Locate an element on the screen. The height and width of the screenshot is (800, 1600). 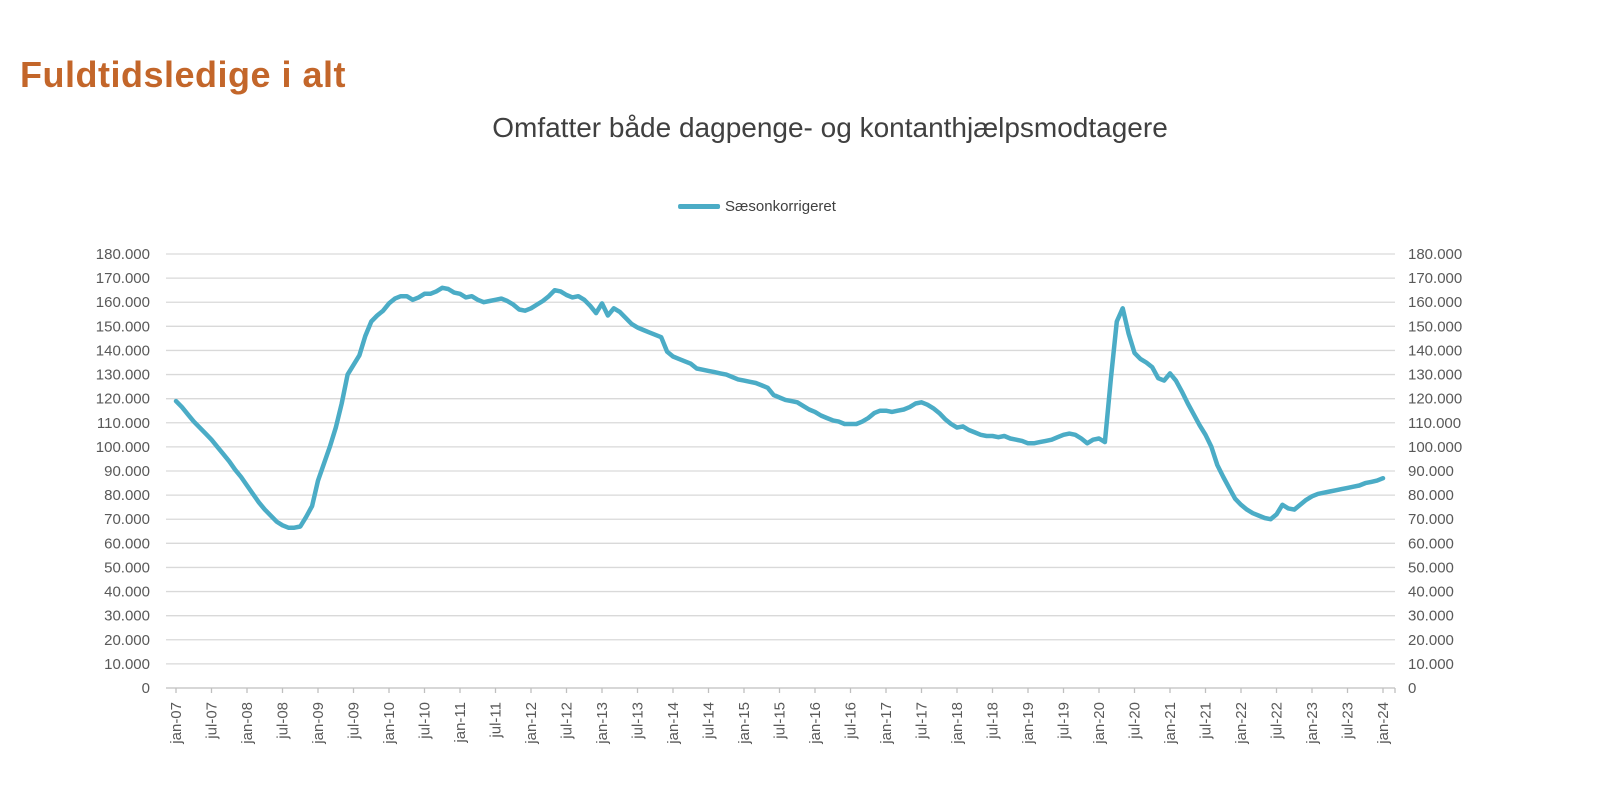
x-axis-label: jul-08 is located at coordinates (283, 721).